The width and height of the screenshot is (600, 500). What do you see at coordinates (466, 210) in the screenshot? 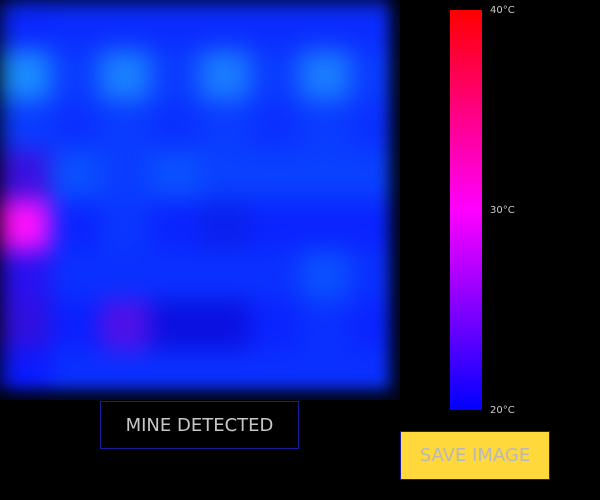
I see `temperature-scale-bar` at bounding box center [466, 210].